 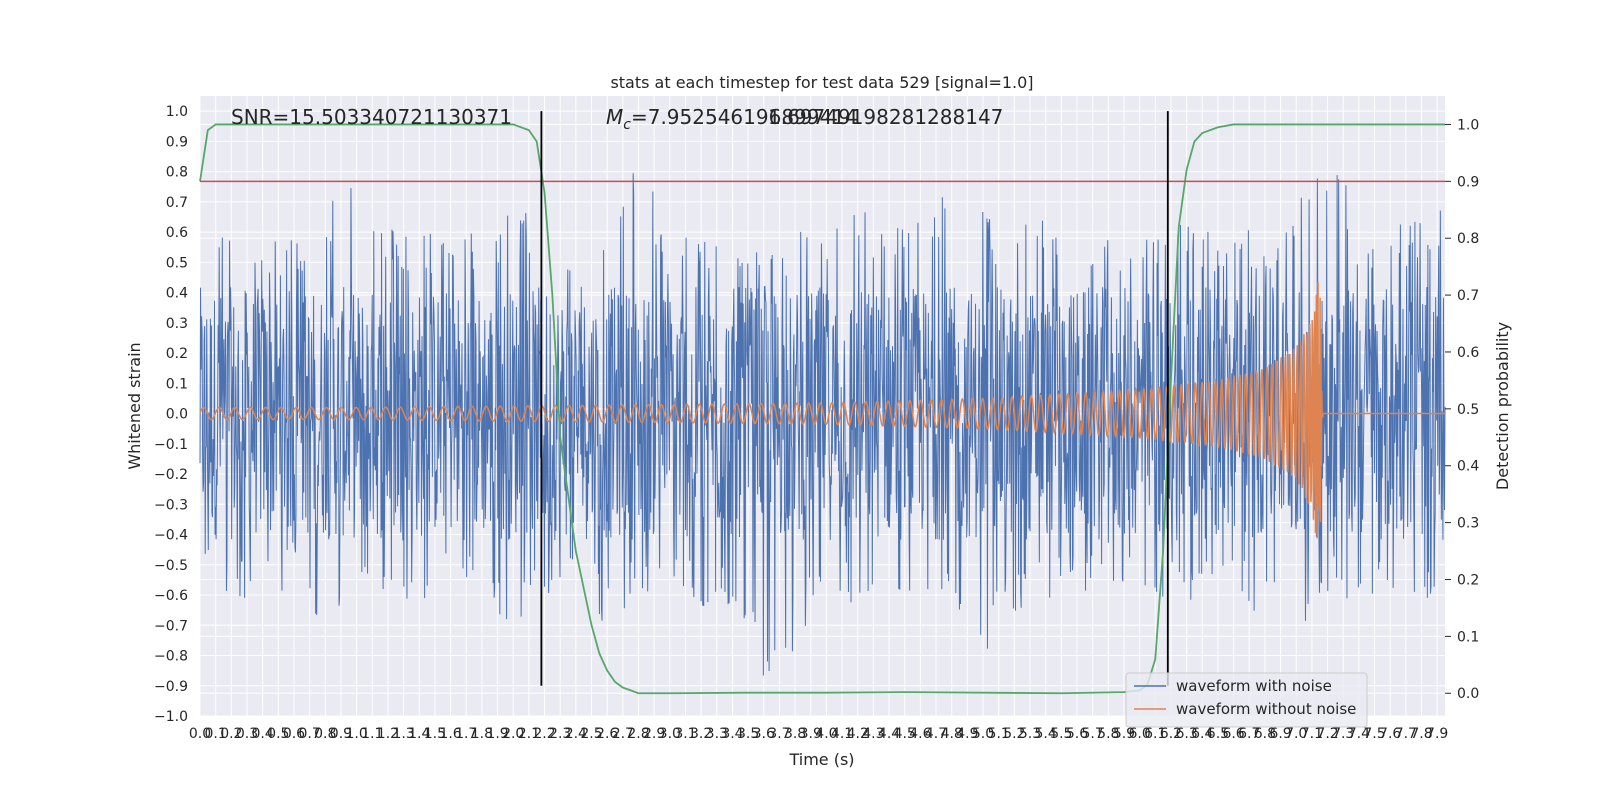 I want to click on annotation-overlap: 1.69749198281288147, so click(x=885, y=117).